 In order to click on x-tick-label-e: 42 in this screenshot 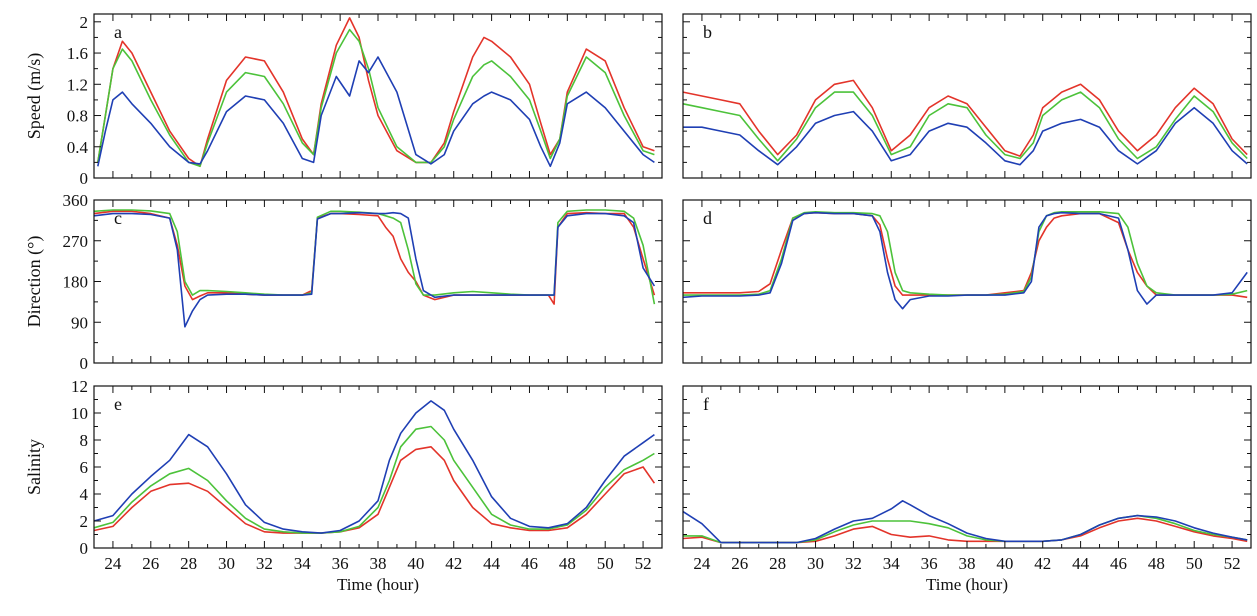, I will do `click(453, 563)`.